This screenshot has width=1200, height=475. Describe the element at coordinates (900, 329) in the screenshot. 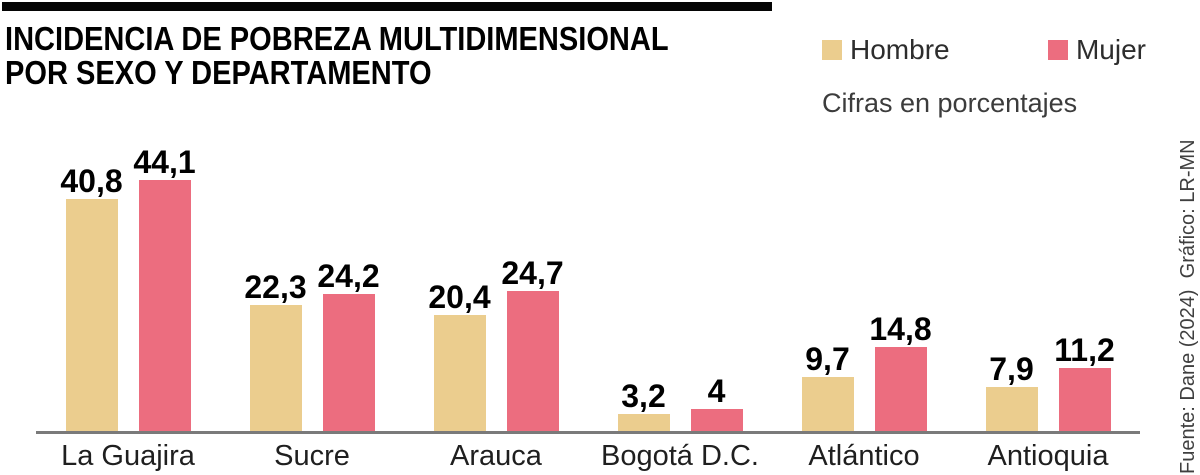

I see `value-label-mujer-5: 14,8` at that location.